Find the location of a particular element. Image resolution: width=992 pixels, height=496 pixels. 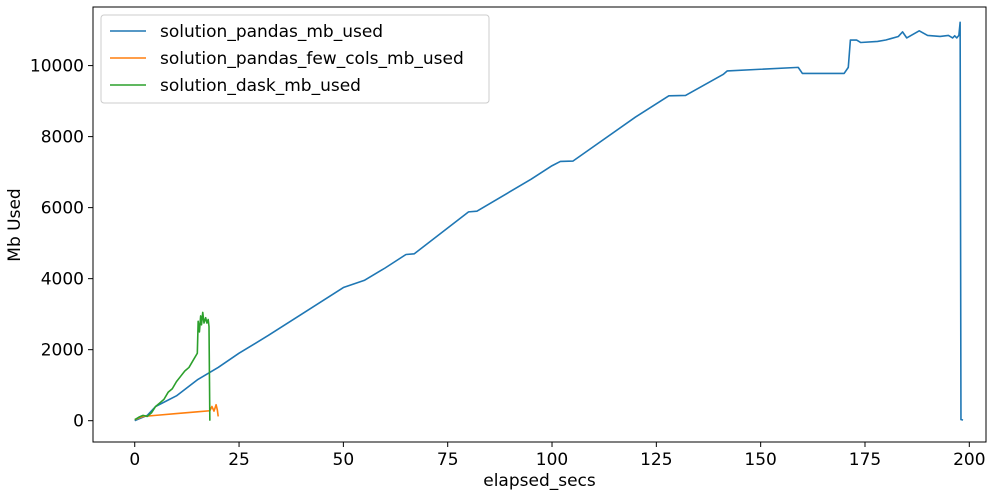

x-tick-label: 150 is located at coordinates (760, 460).